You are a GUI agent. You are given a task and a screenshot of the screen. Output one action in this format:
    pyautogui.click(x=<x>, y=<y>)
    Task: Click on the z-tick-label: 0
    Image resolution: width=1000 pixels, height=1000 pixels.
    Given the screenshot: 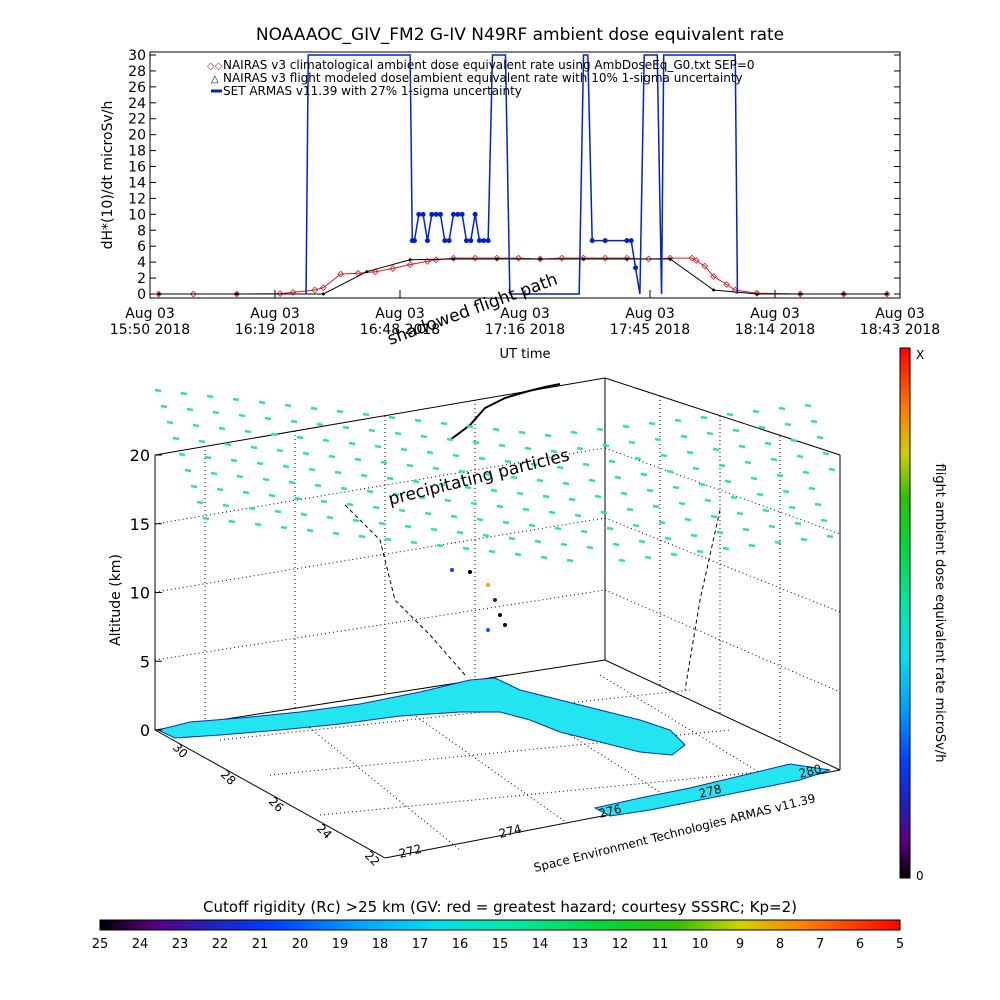 What is the action you would take?
    pyautogui.click(x=145, y=730)
    